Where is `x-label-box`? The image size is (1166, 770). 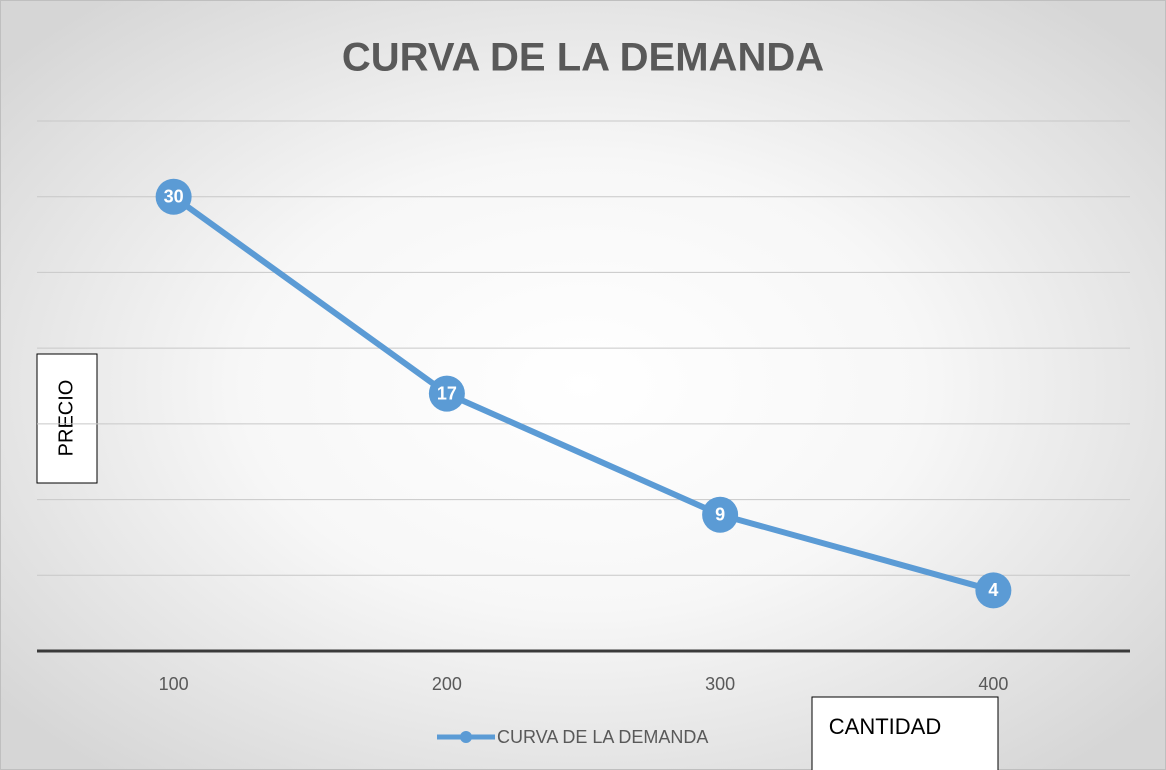 x-label-box is located at coordinates (905, 733).